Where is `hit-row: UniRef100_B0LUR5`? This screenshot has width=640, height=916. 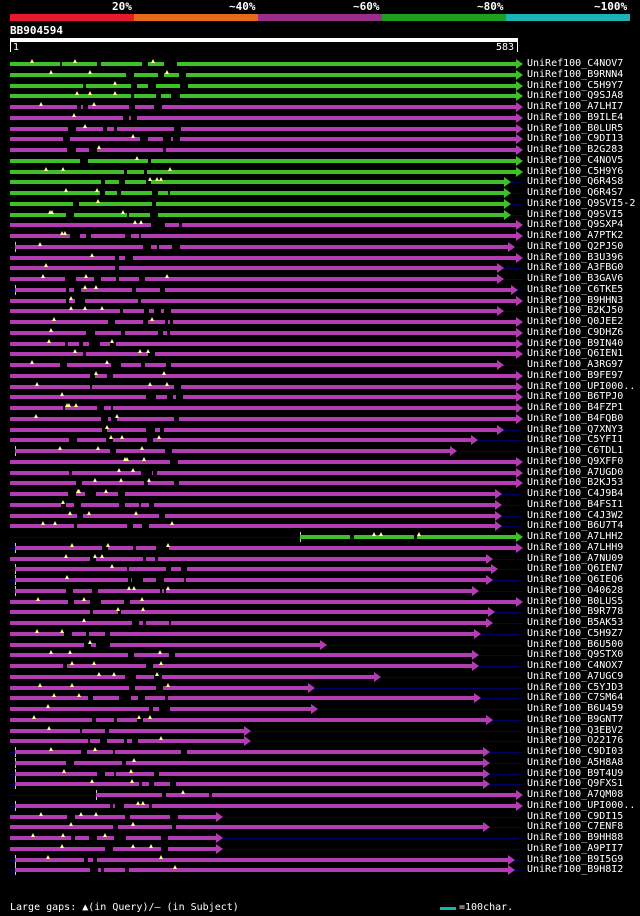 hit-row: UniRef100_B0LUR5 is located at coordinates (320, 129).